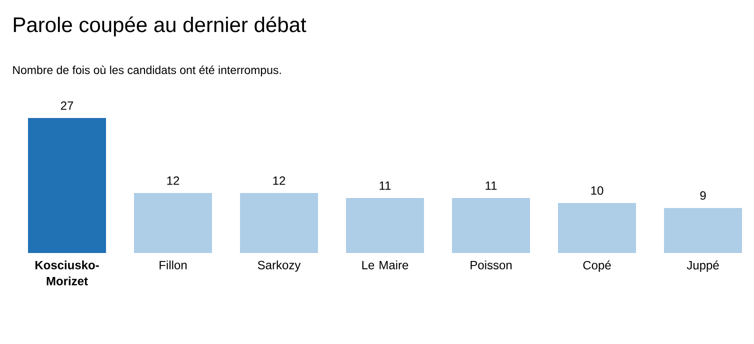  I want to click on data-label: 27, so click(67, 105).